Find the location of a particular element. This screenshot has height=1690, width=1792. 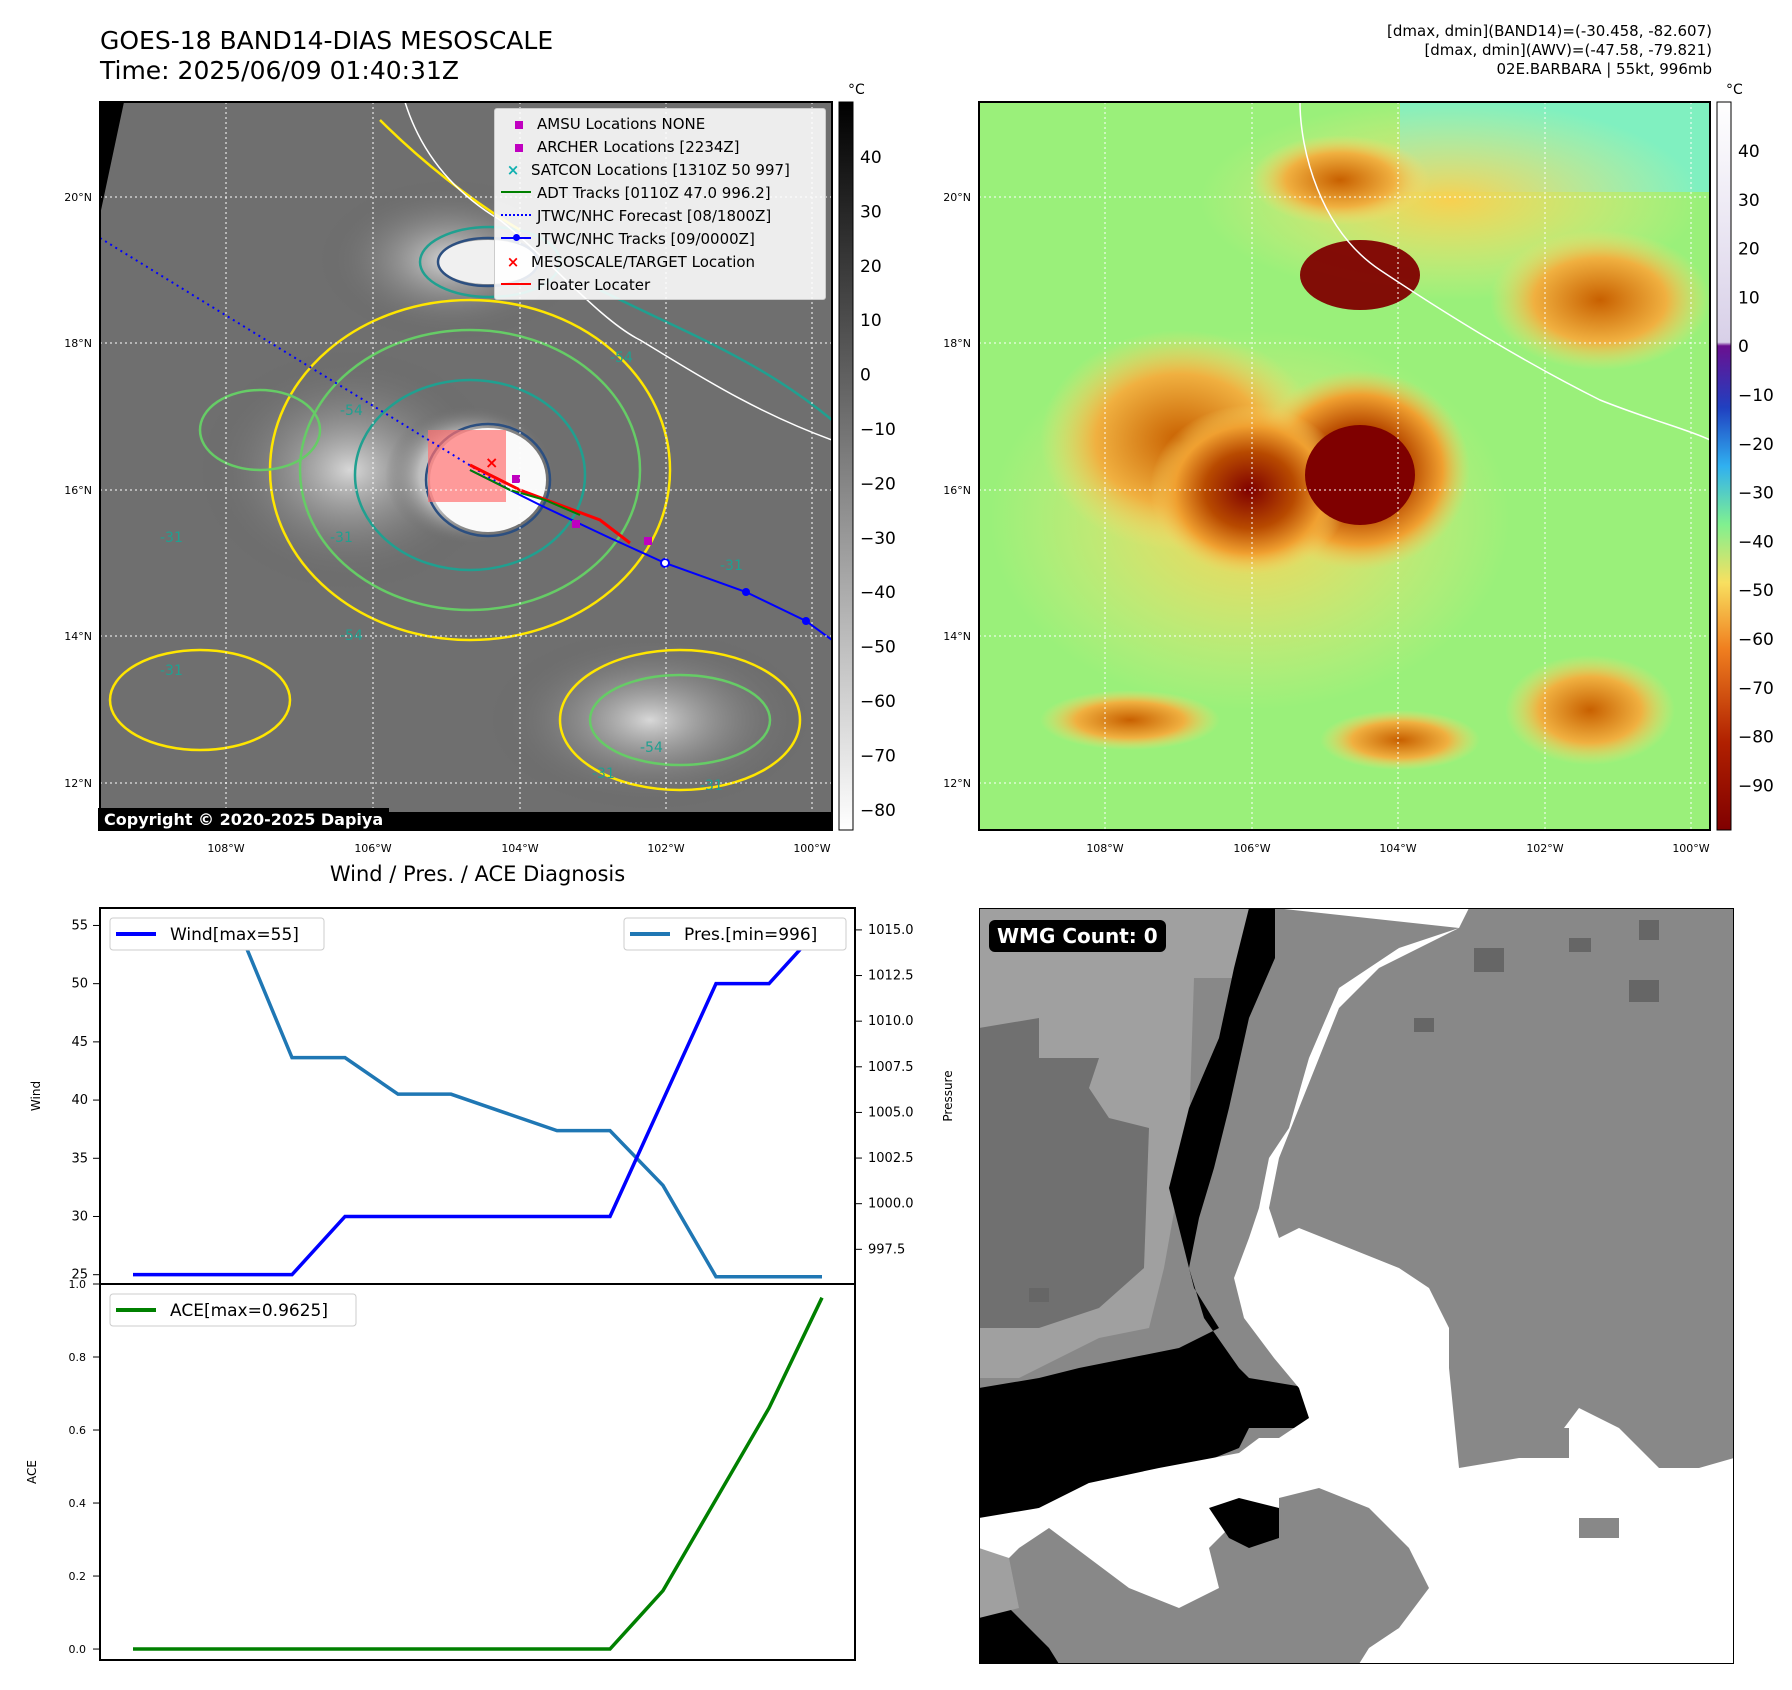

contour-label-4: -31 is located at coordinates (341, 538).